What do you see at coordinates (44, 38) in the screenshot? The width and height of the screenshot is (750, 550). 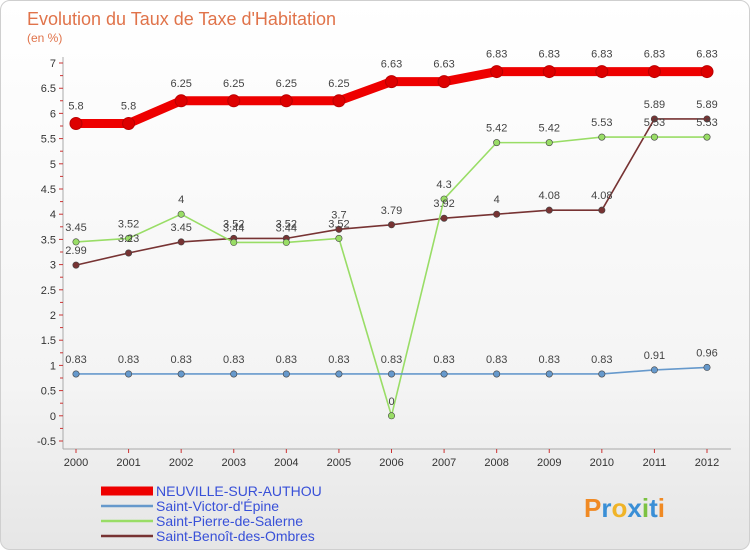 I see `y-axis-unit-label: (en %)` at bounding box center [44, 38].